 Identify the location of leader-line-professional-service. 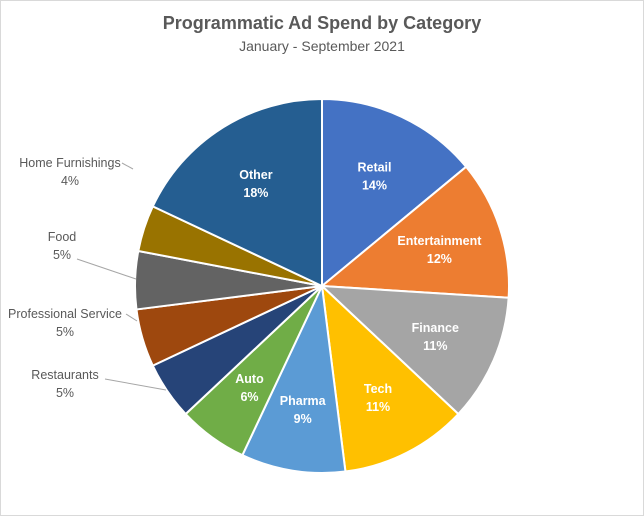
(131, 317).